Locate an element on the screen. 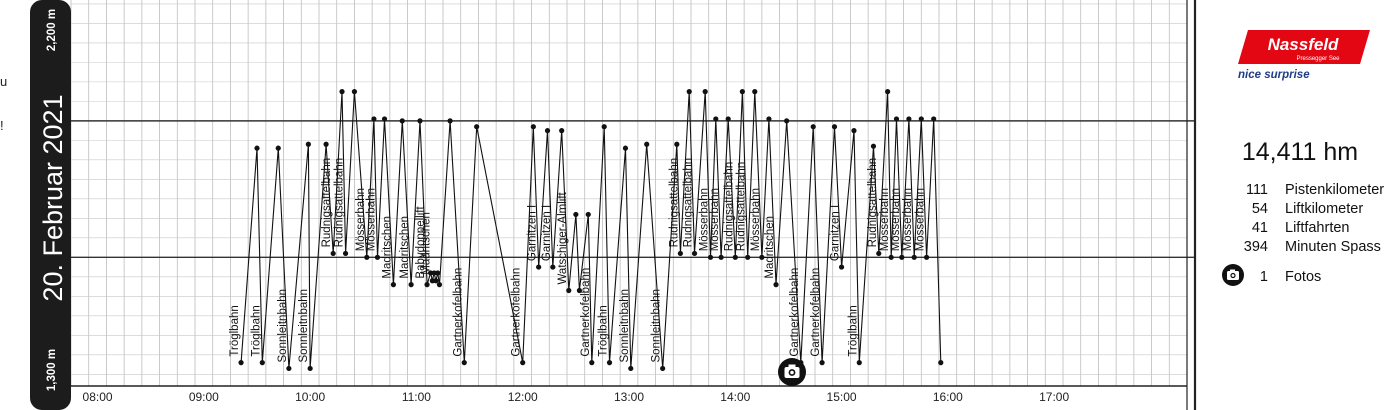  x-tick-label: 15:00 is located at coordinates (842, 397).